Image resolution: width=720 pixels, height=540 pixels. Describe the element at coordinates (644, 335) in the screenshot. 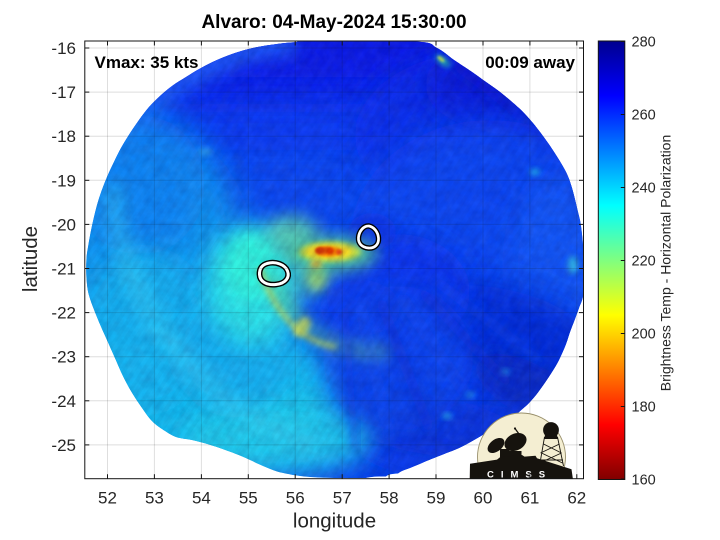

I see `svg-text: 200` at that location.